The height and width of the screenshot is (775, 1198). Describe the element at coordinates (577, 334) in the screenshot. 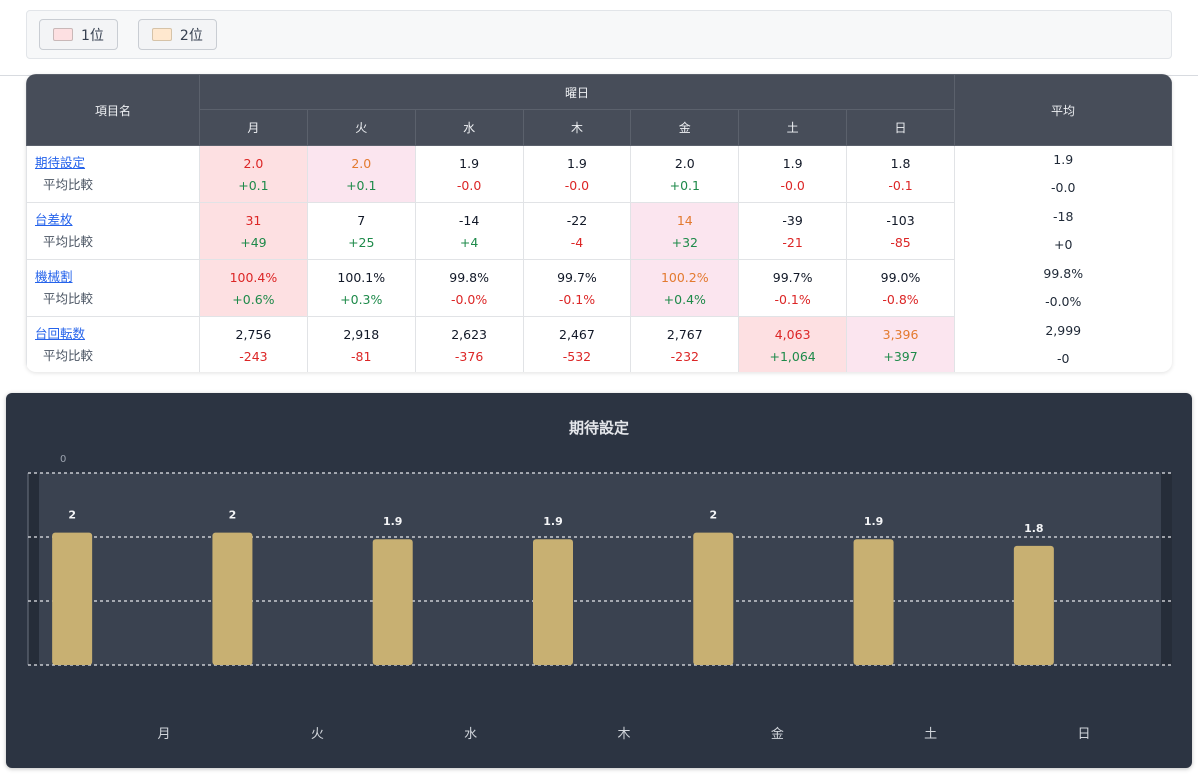

I see `cell-value: 2,467` at that location.